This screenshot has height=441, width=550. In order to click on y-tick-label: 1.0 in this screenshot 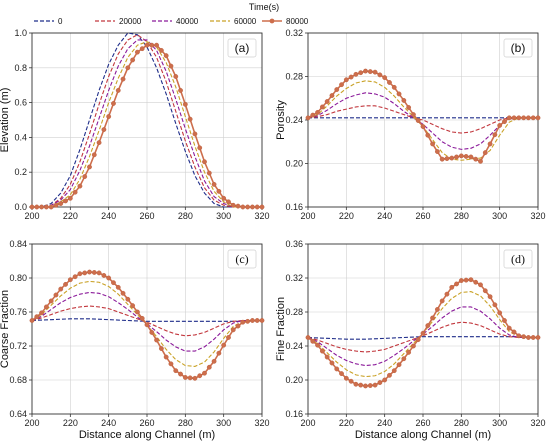, I will do `click(20, 33)`.